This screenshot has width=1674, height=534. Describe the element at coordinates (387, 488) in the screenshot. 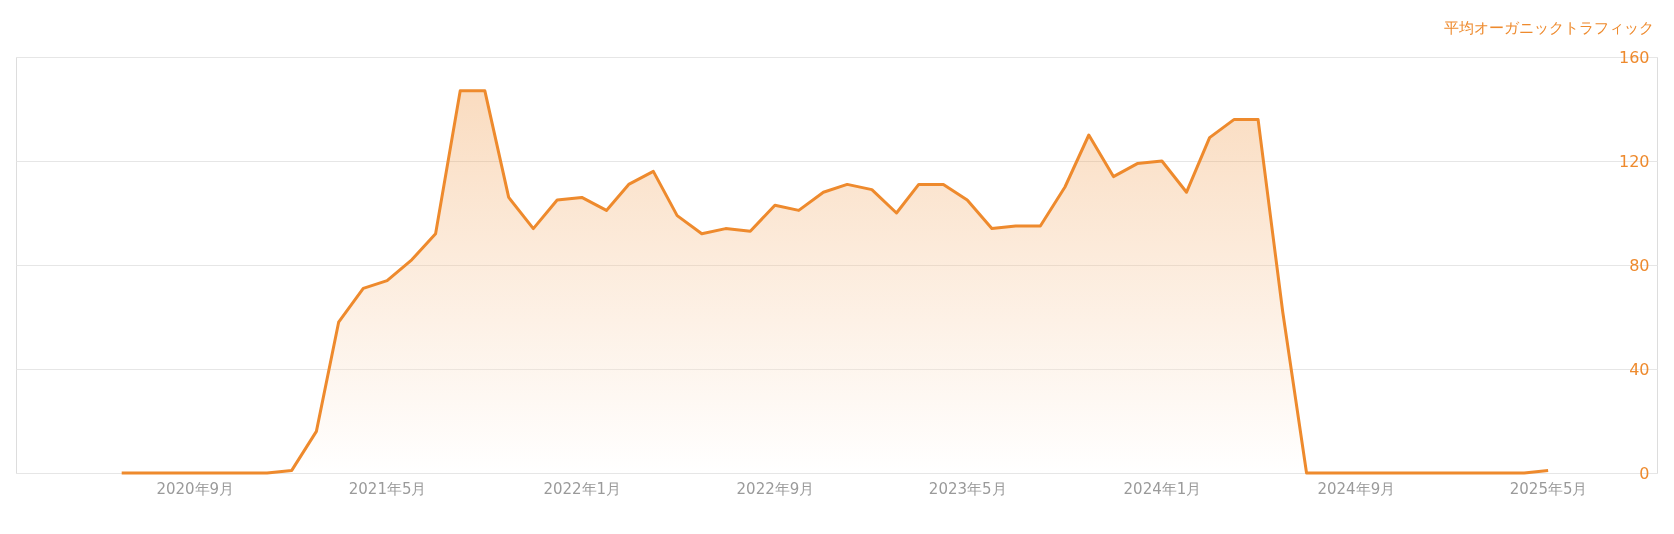

I see `x-tick-label: 2021年5月` at that location.